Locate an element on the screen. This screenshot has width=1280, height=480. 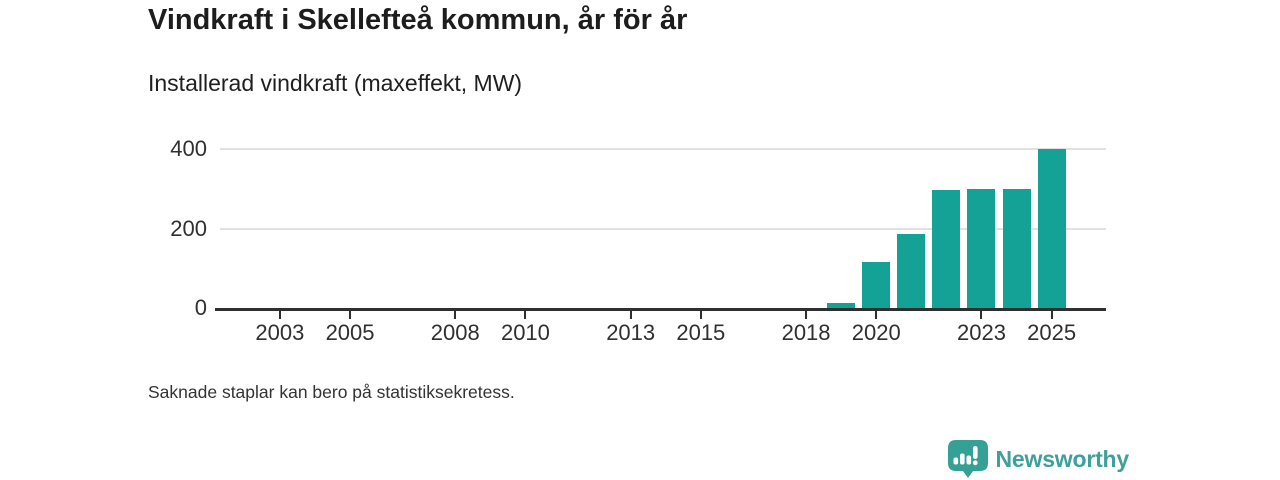
x-axis-tick-label-2010: 2010 is located at coordinates (525, 332).